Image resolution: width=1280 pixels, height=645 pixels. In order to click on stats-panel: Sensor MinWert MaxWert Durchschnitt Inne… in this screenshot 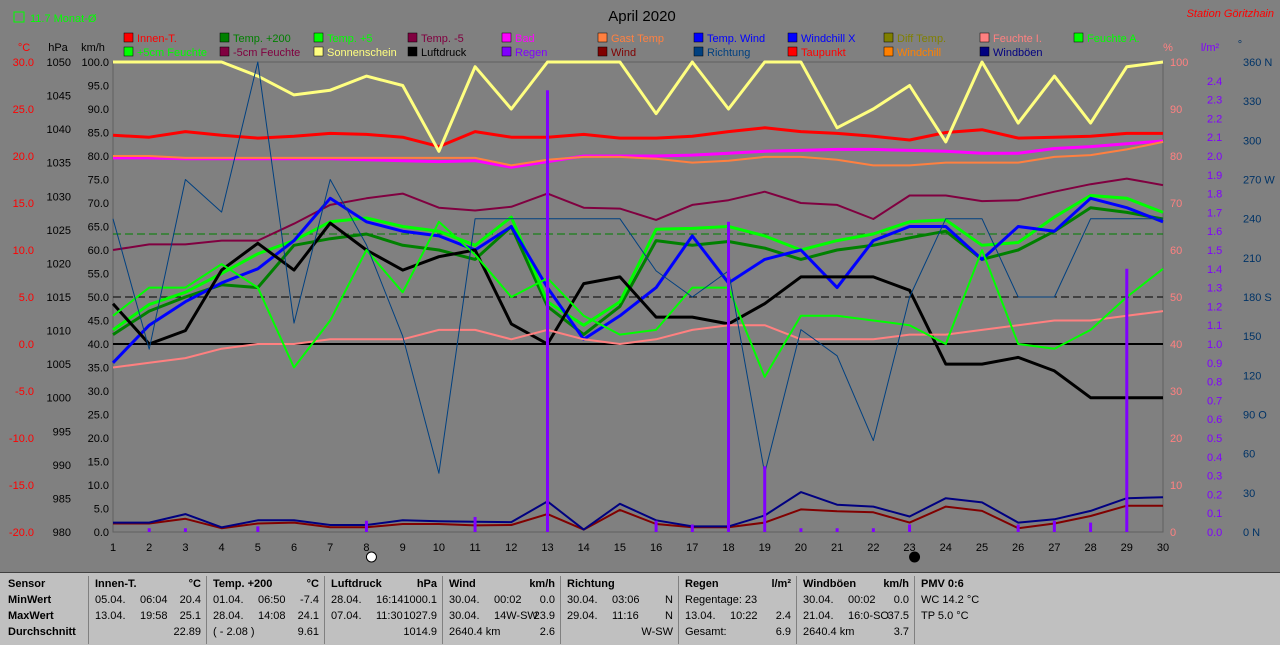, I will do `click(640, 608)`.